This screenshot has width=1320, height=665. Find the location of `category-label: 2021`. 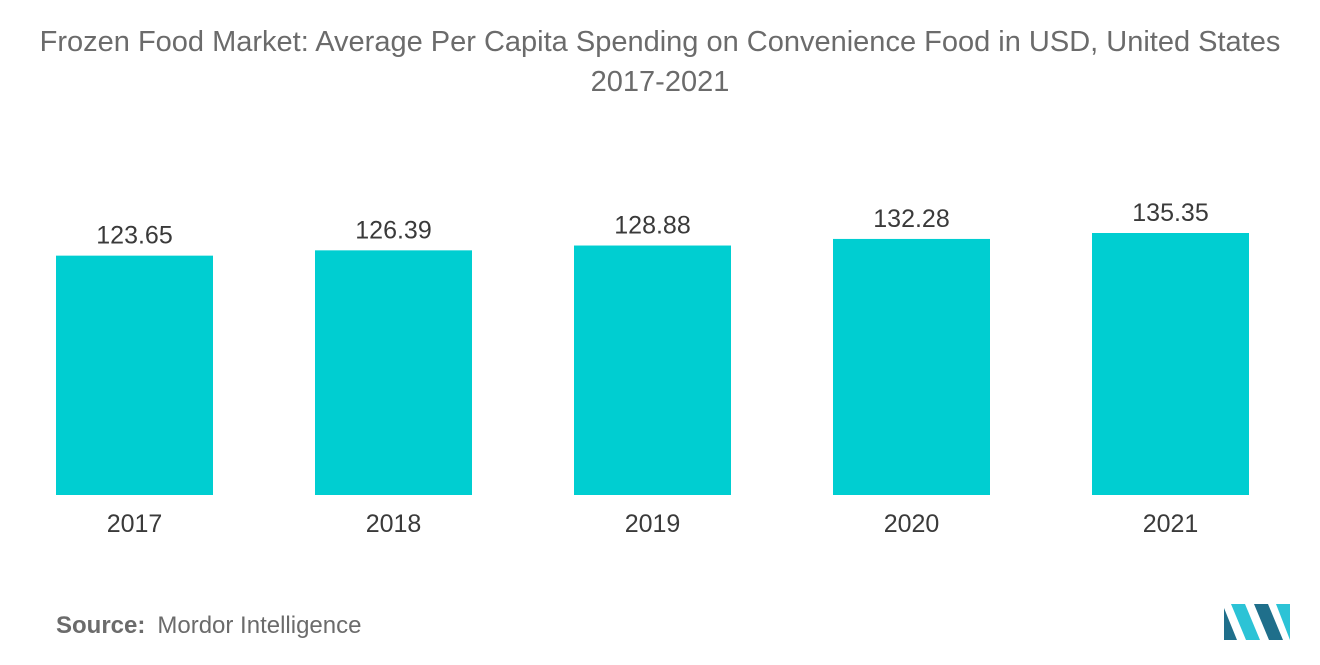

category-label: 2021 is located at coordinates (1171, 524).